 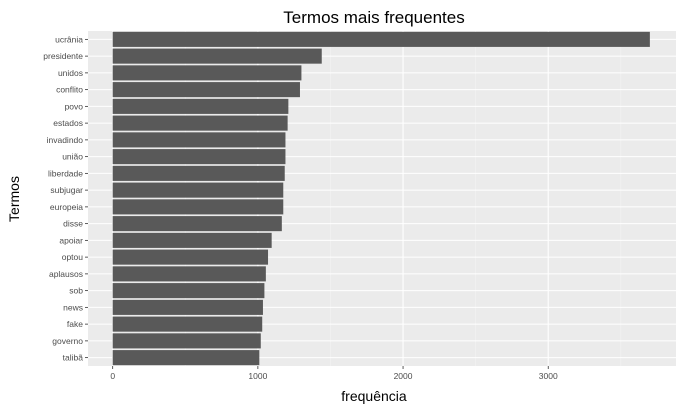 What do you see at coordinates (186, 341) in the screenshot?
I see `bar-governo` at bounding box center [186, 341].